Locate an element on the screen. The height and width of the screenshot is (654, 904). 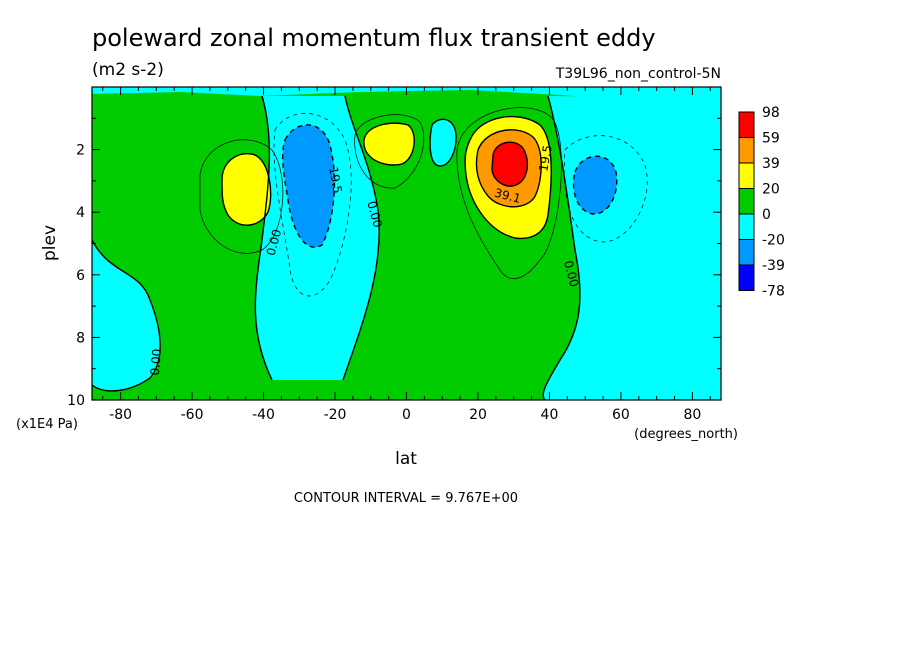
colorbar-label: -20 is located at coordinates (773, 241).